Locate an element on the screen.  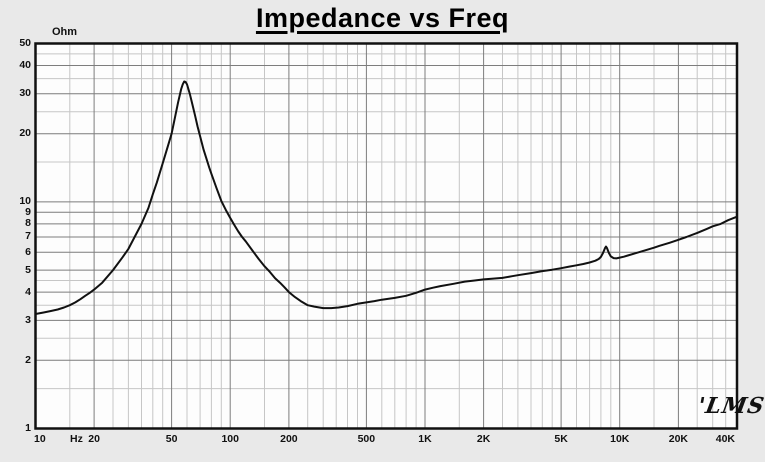
x-tick-label-20: 20 is located at coordinates (94, 439).